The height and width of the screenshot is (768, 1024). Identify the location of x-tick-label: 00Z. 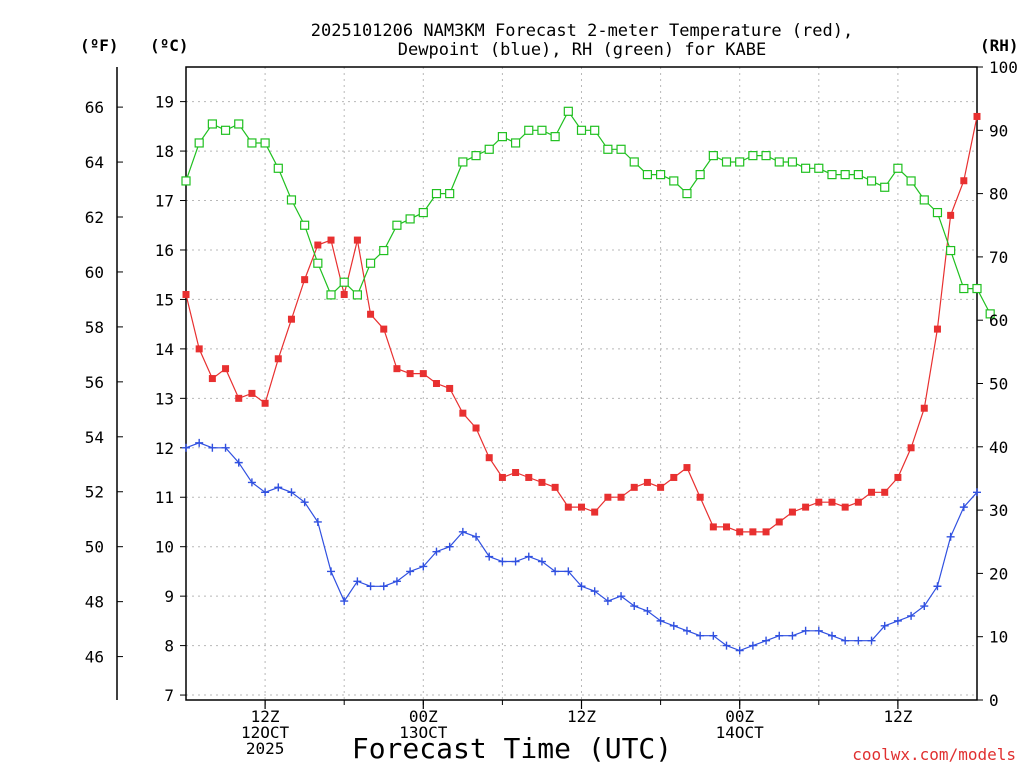
(739, 716).